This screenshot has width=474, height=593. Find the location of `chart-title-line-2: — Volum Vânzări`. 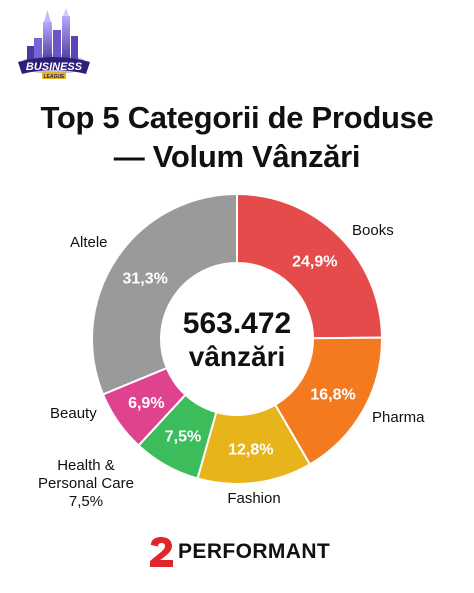

chart-title-line-2: — Volum Vânzări is located at coordinates (237, 156).